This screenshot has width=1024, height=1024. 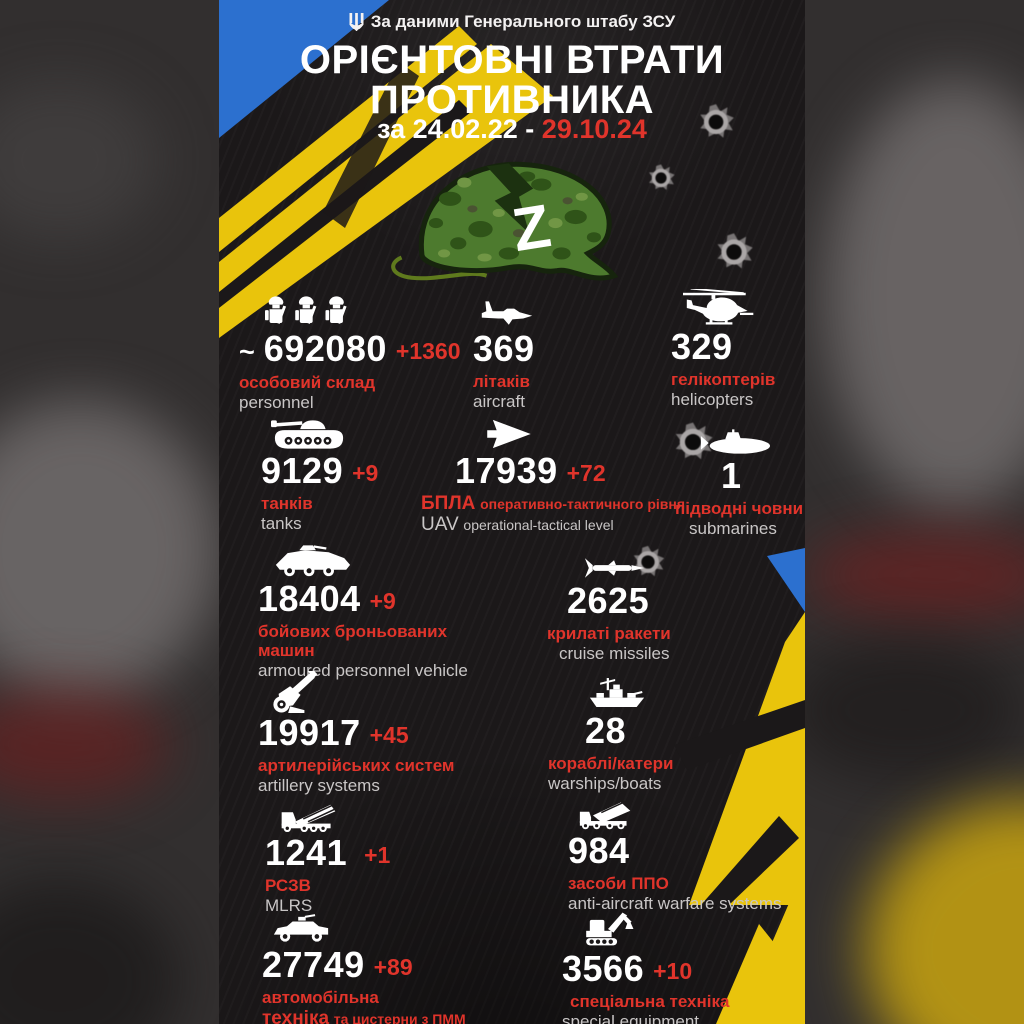 What do you see at coordinates (618, 883) in the screenshot?
I see `stat-label-ua: засоби ППО` at bounding box center [618, 883].